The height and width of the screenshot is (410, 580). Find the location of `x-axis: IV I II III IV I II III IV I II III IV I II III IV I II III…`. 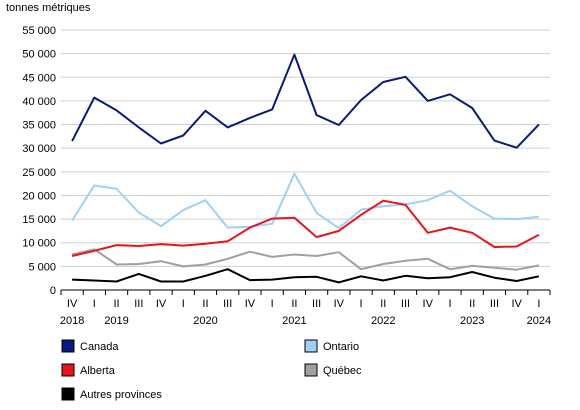

x-axis: IV I II III IV I II III IV I II III IV I II III IV I II III… is located at coordinates (305, 308).